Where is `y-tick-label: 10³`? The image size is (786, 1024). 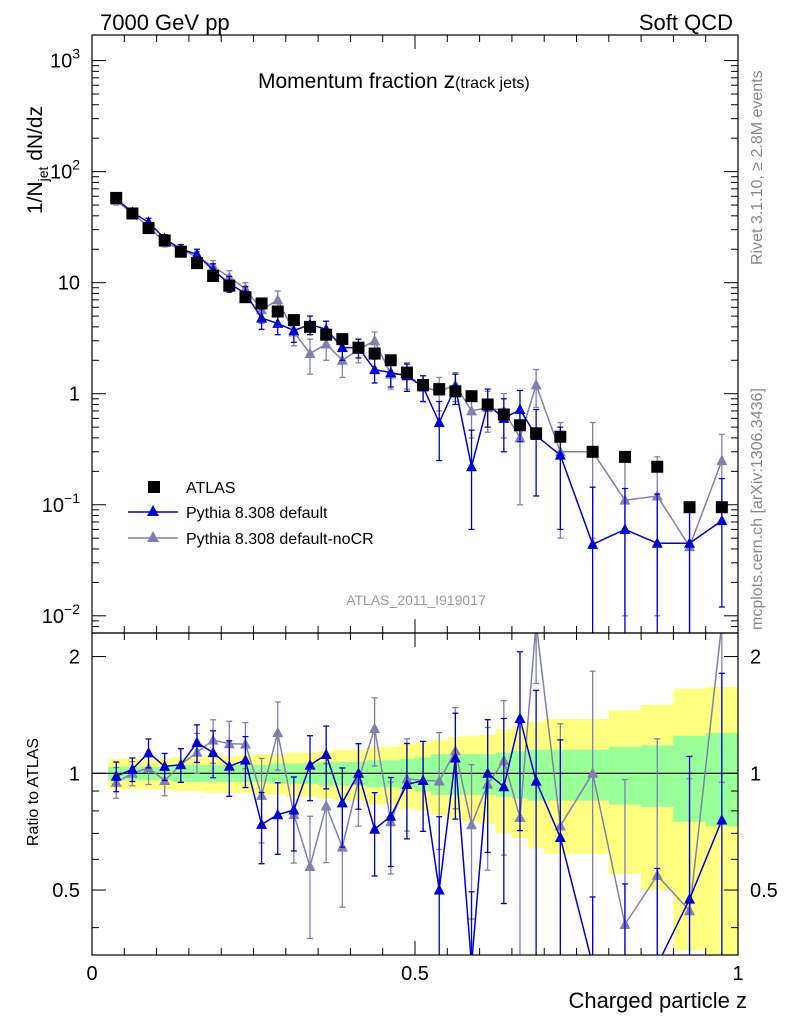 y-tick-label: 10³ is located at coordinates (65, 59).